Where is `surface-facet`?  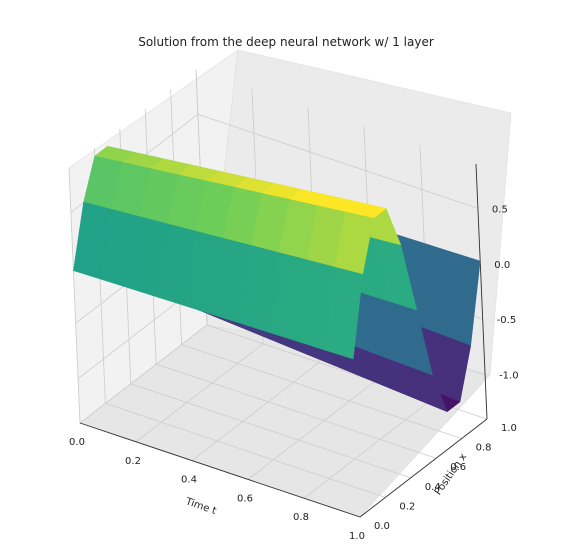 surface-facet is located at coordinates (343, 313).